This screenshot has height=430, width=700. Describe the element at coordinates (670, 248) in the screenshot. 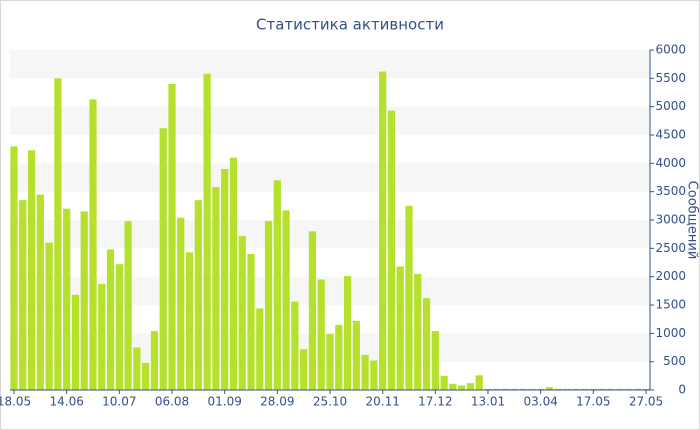

I see `y-tick-label: 2500` at that location.